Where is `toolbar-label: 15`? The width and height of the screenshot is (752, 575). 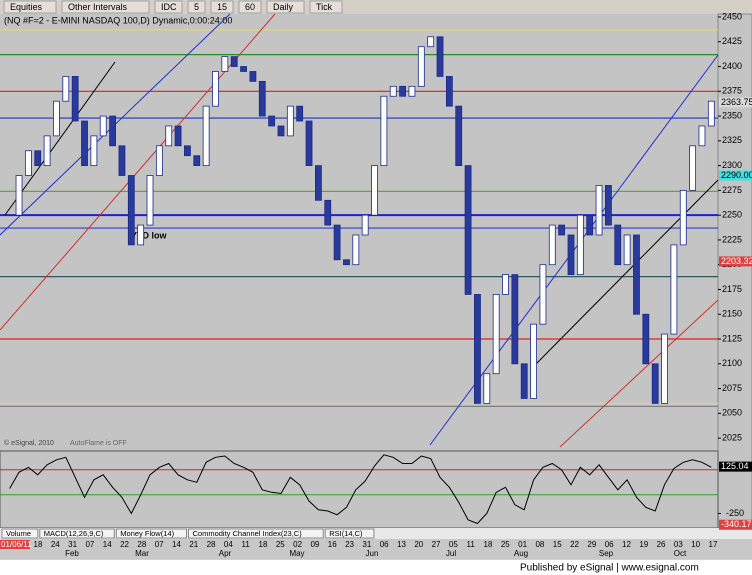 toolbar-label: 15 is located at coordinates (222, 7).